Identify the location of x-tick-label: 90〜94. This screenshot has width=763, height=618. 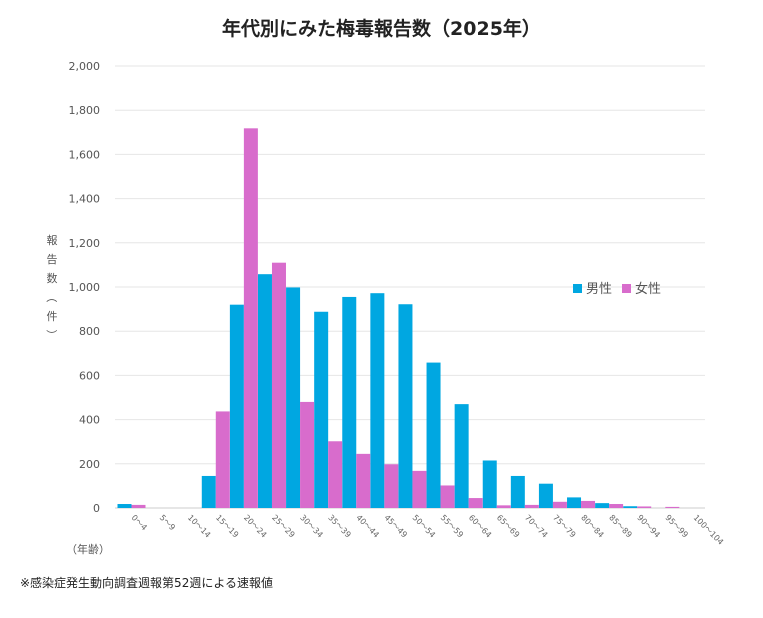
(648, 526).